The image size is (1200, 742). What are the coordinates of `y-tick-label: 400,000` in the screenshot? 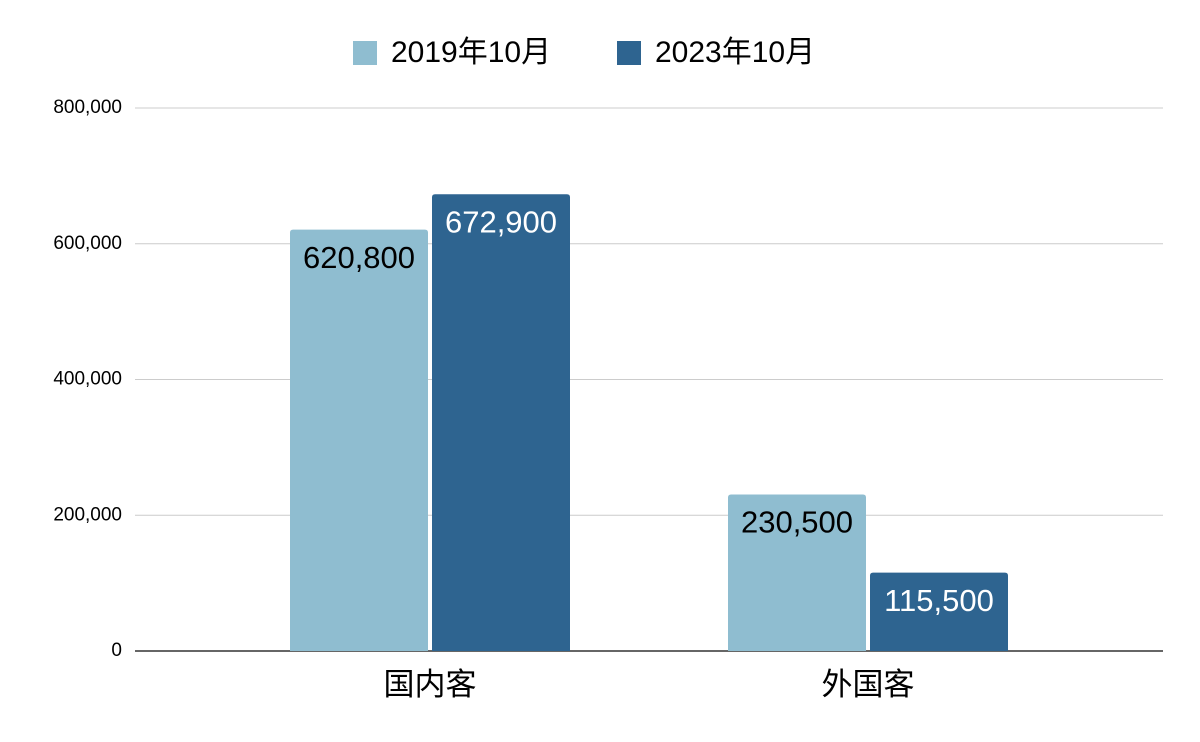 It's located at (87, 379).